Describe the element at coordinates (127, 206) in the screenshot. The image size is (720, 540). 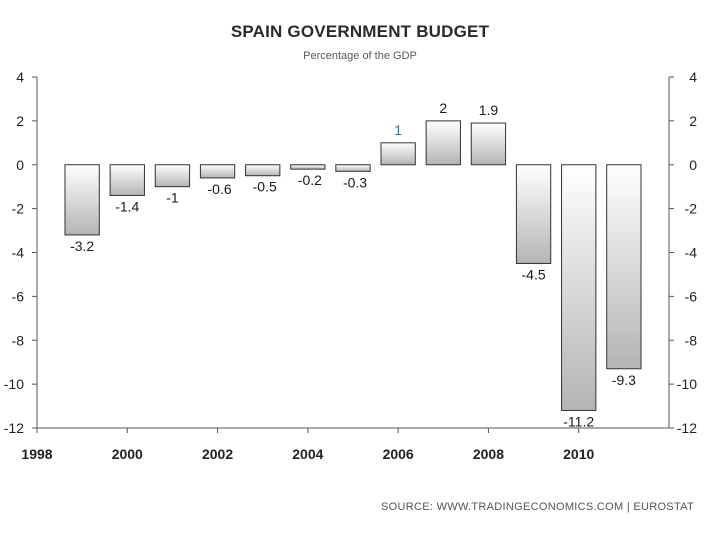
I see `data-label-2000: -1.4` at that location.